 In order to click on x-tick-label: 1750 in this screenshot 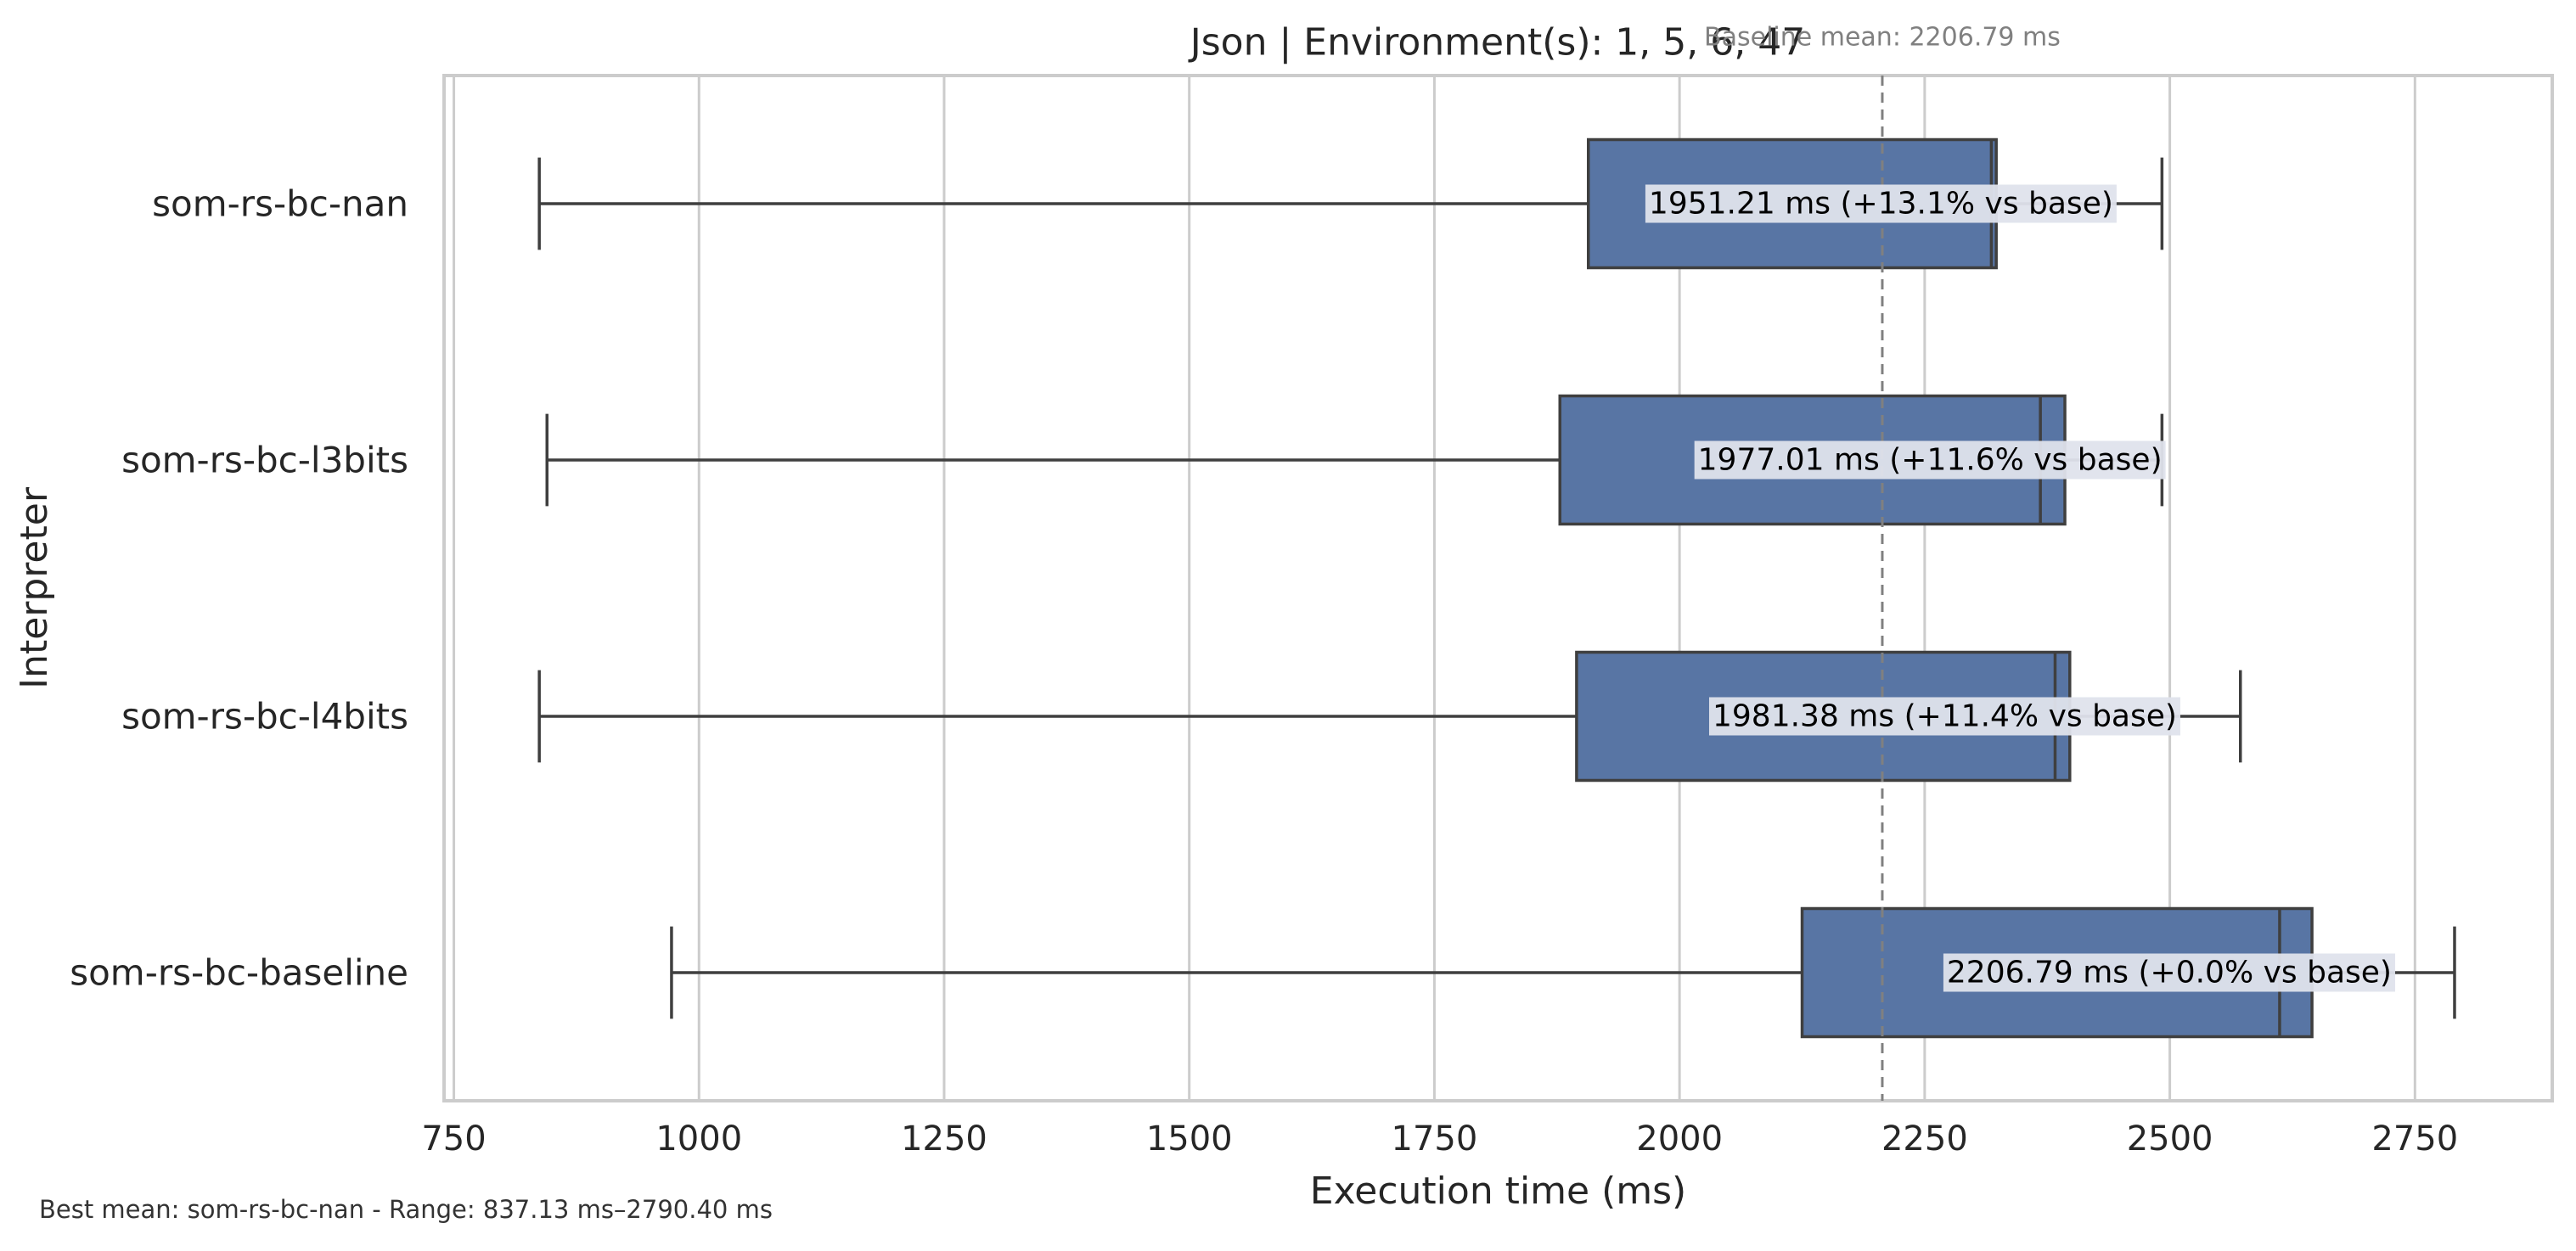, I will do `click(1435, 1138)`.